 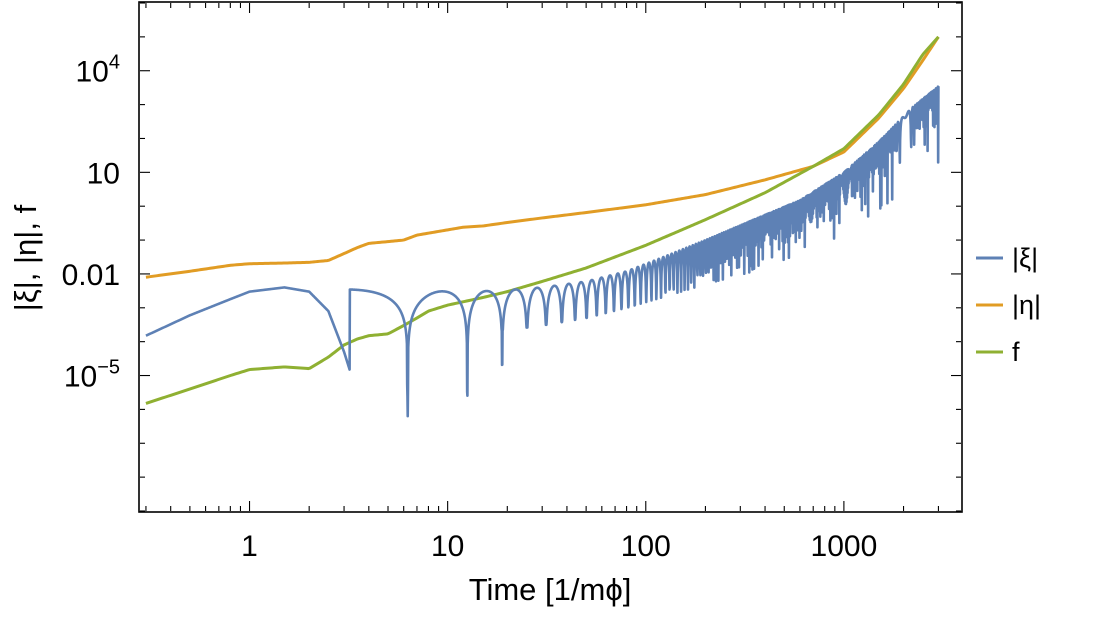 I want to click on y-axis-title: |ξ|, |η|, f, so click(x=25, y=257).